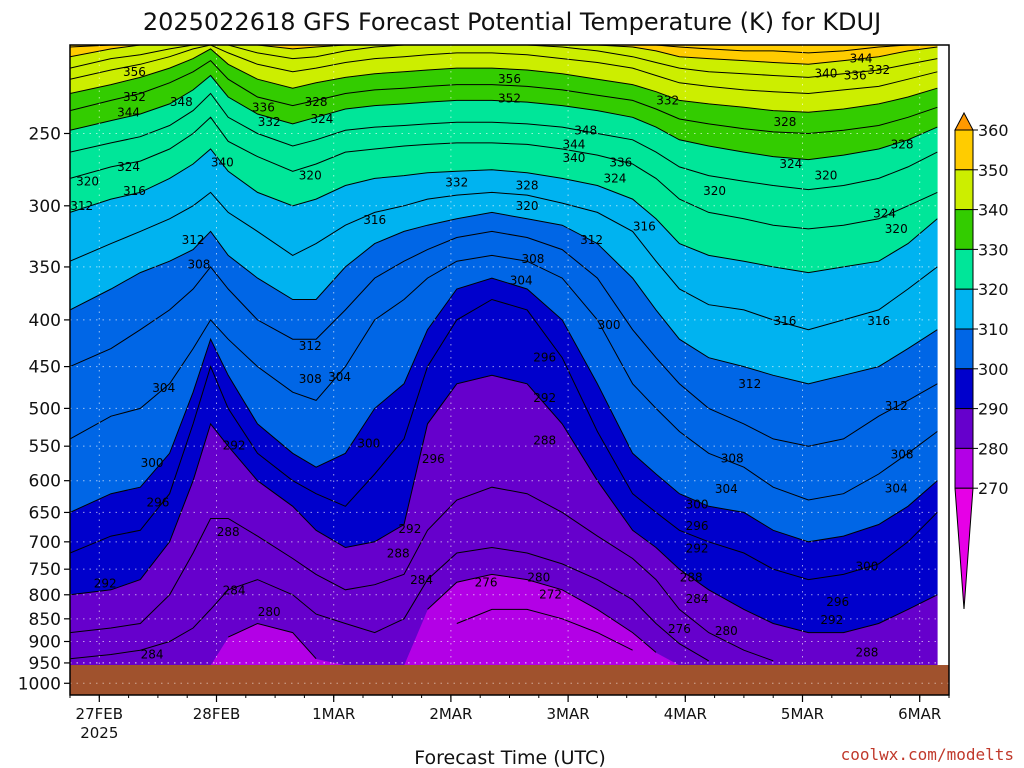 This screenshot has width=1024, height=768. What do you see at coordinates (550, 594) in the screenshot?
I see `contour-label: 272` at bounding box center [550, 594].